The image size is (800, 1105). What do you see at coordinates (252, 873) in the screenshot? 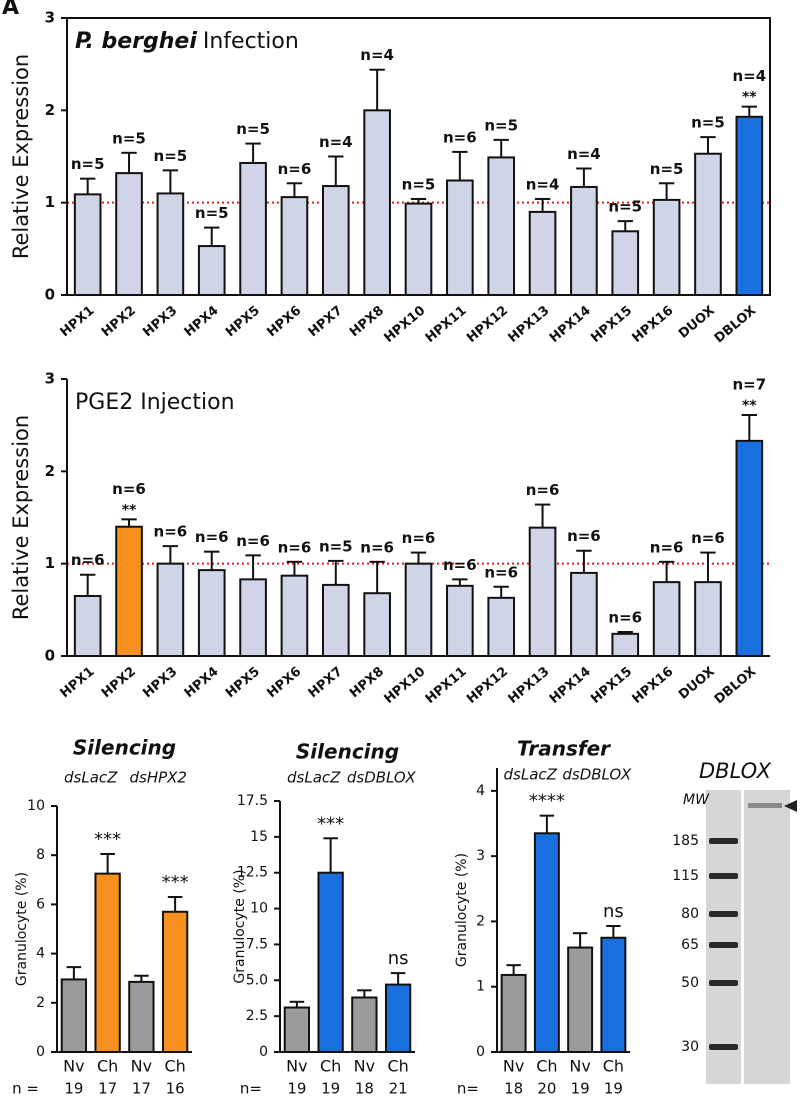
I see `y-tick-label: 12.5` at bounding box center [252, 873].